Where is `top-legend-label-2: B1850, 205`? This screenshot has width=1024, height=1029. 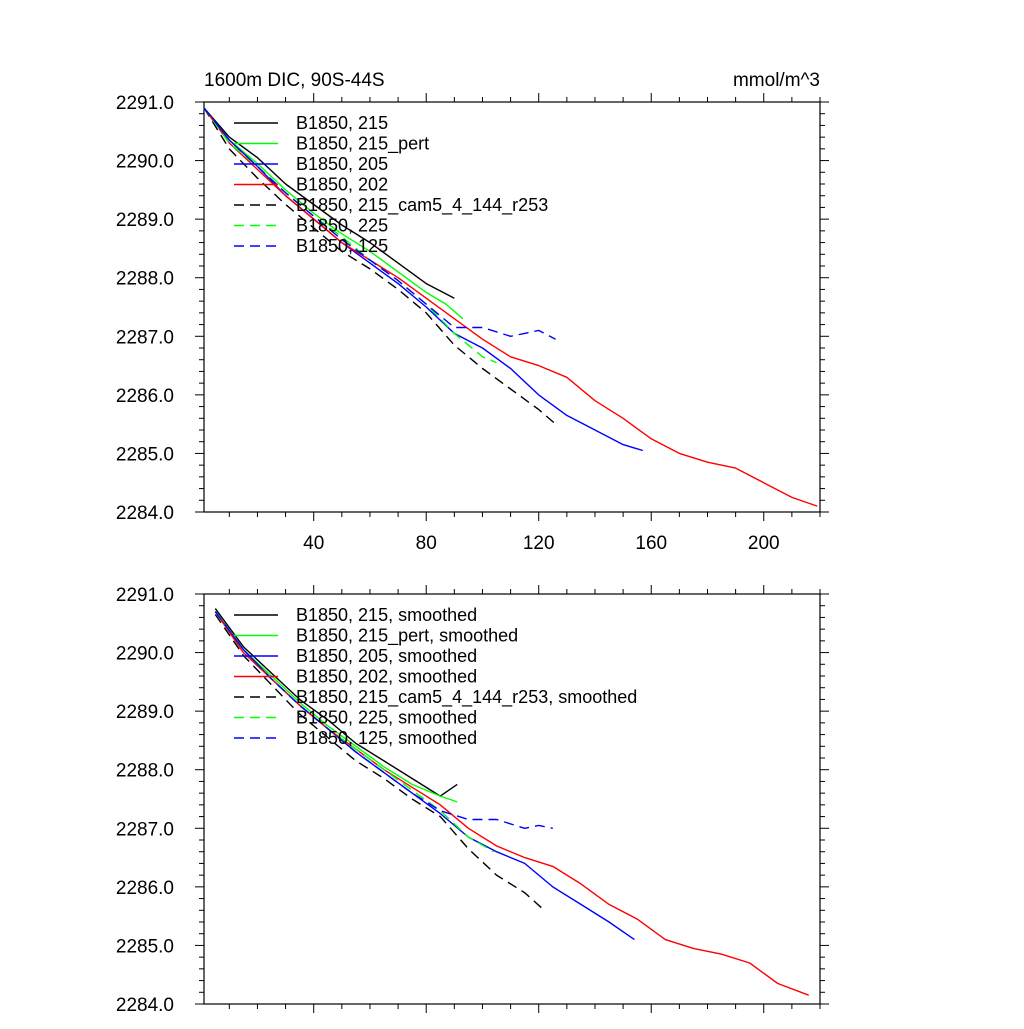
top-legend-label-2: B1850, 205 is located at coordinates (342, 164).